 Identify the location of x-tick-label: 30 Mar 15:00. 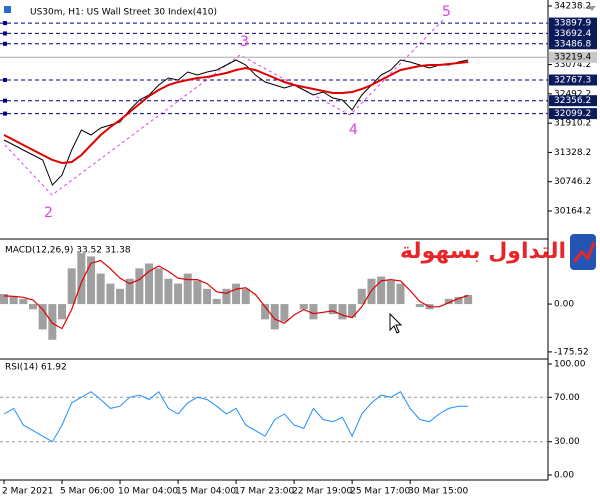
(438, 492).